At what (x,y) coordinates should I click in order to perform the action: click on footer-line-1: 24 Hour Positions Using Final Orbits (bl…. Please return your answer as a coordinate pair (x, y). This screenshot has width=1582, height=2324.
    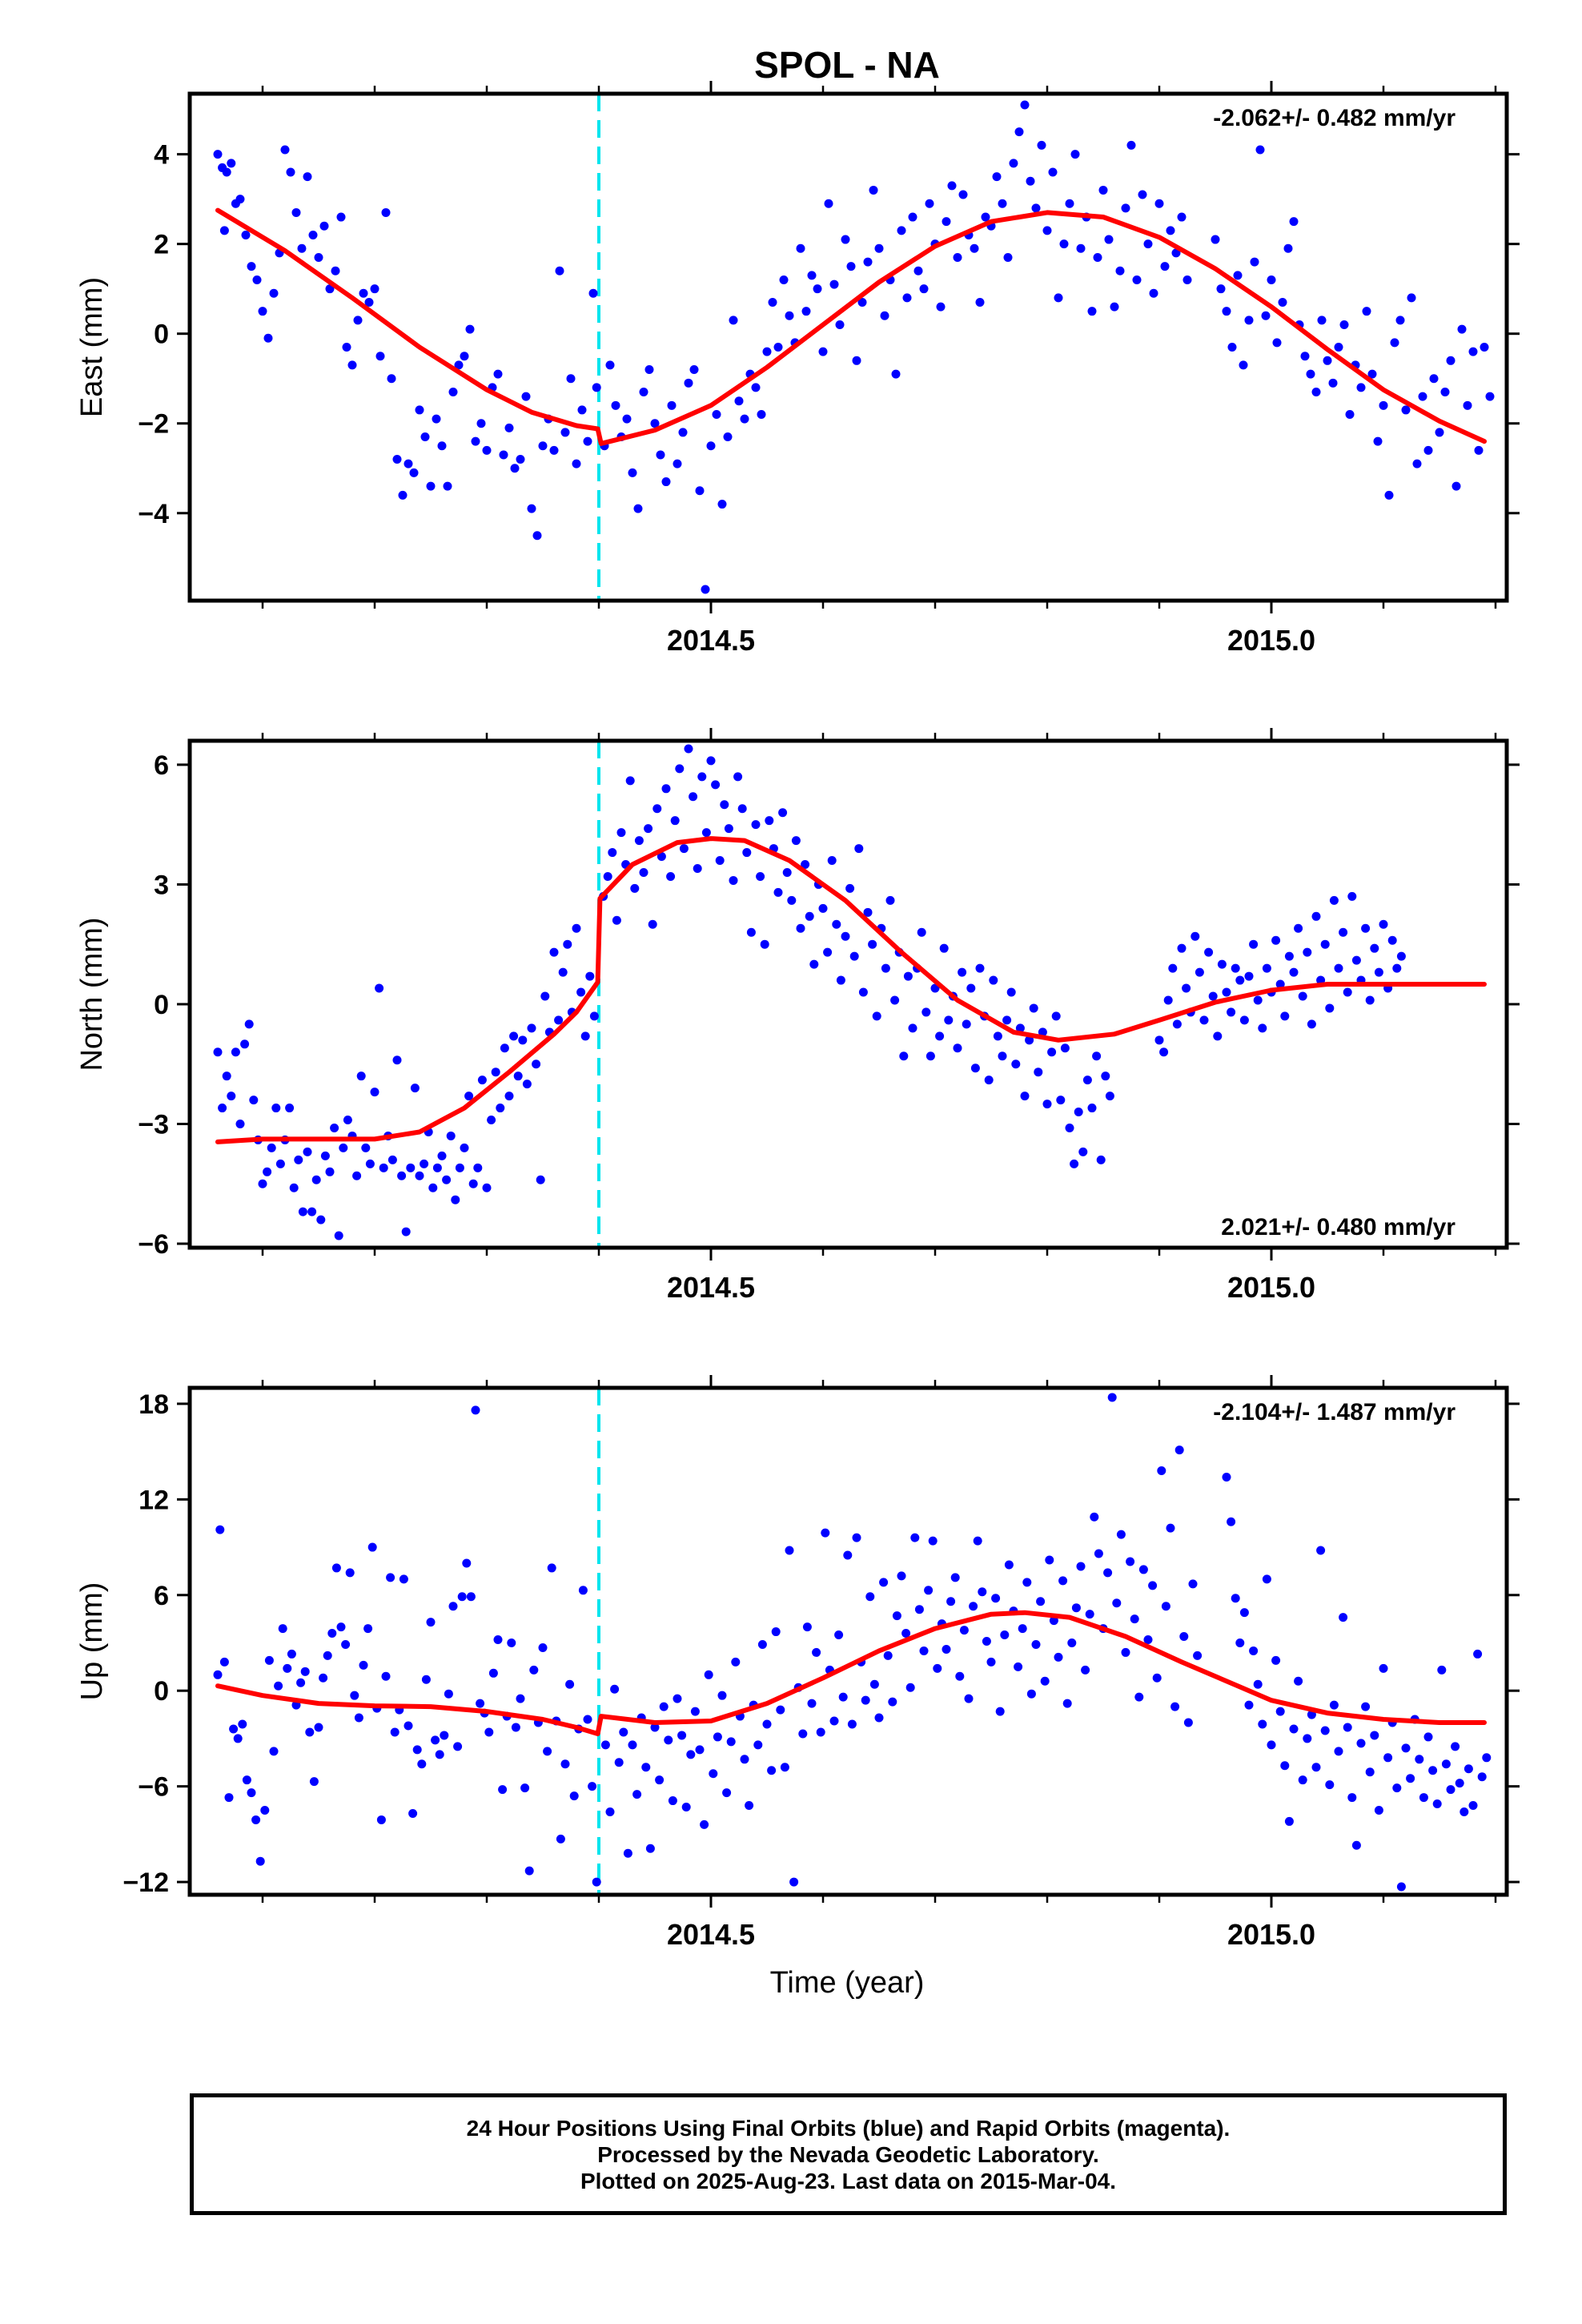
    Looking at the image, I should click on (848, 2128).